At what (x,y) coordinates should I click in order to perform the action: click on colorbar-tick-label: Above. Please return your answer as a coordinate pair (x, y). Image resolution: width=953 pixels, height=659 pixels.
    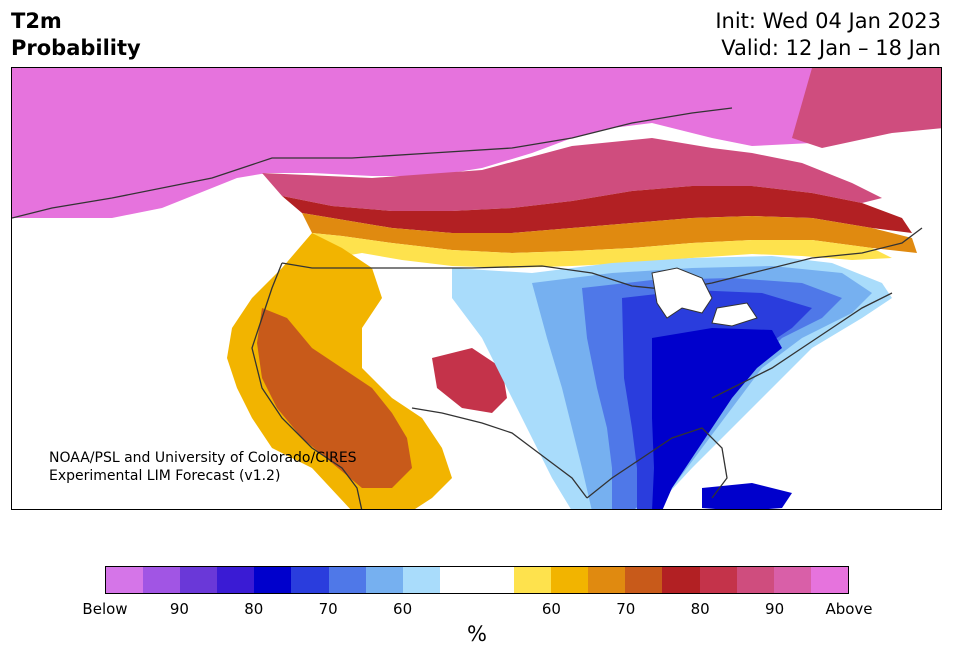
    Looking at the image, I should click on (849, 609).